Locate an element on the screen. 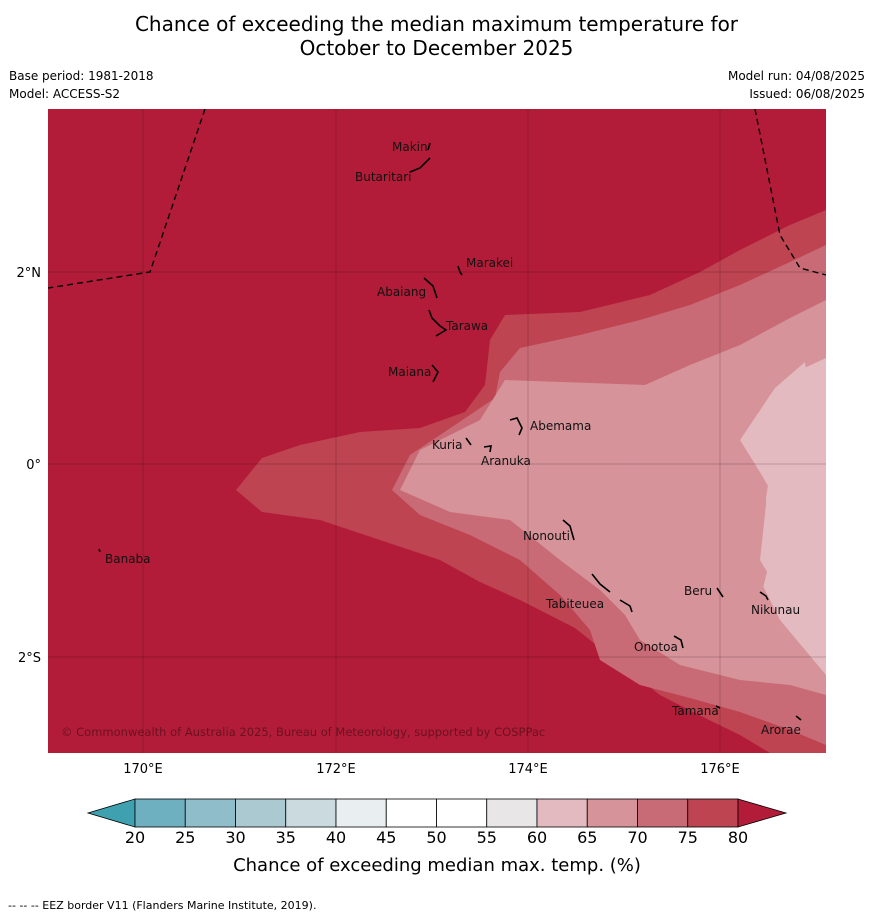 This screenshot has width=873, height=919. contour-55-60-east is located at coordinates (784, 509).